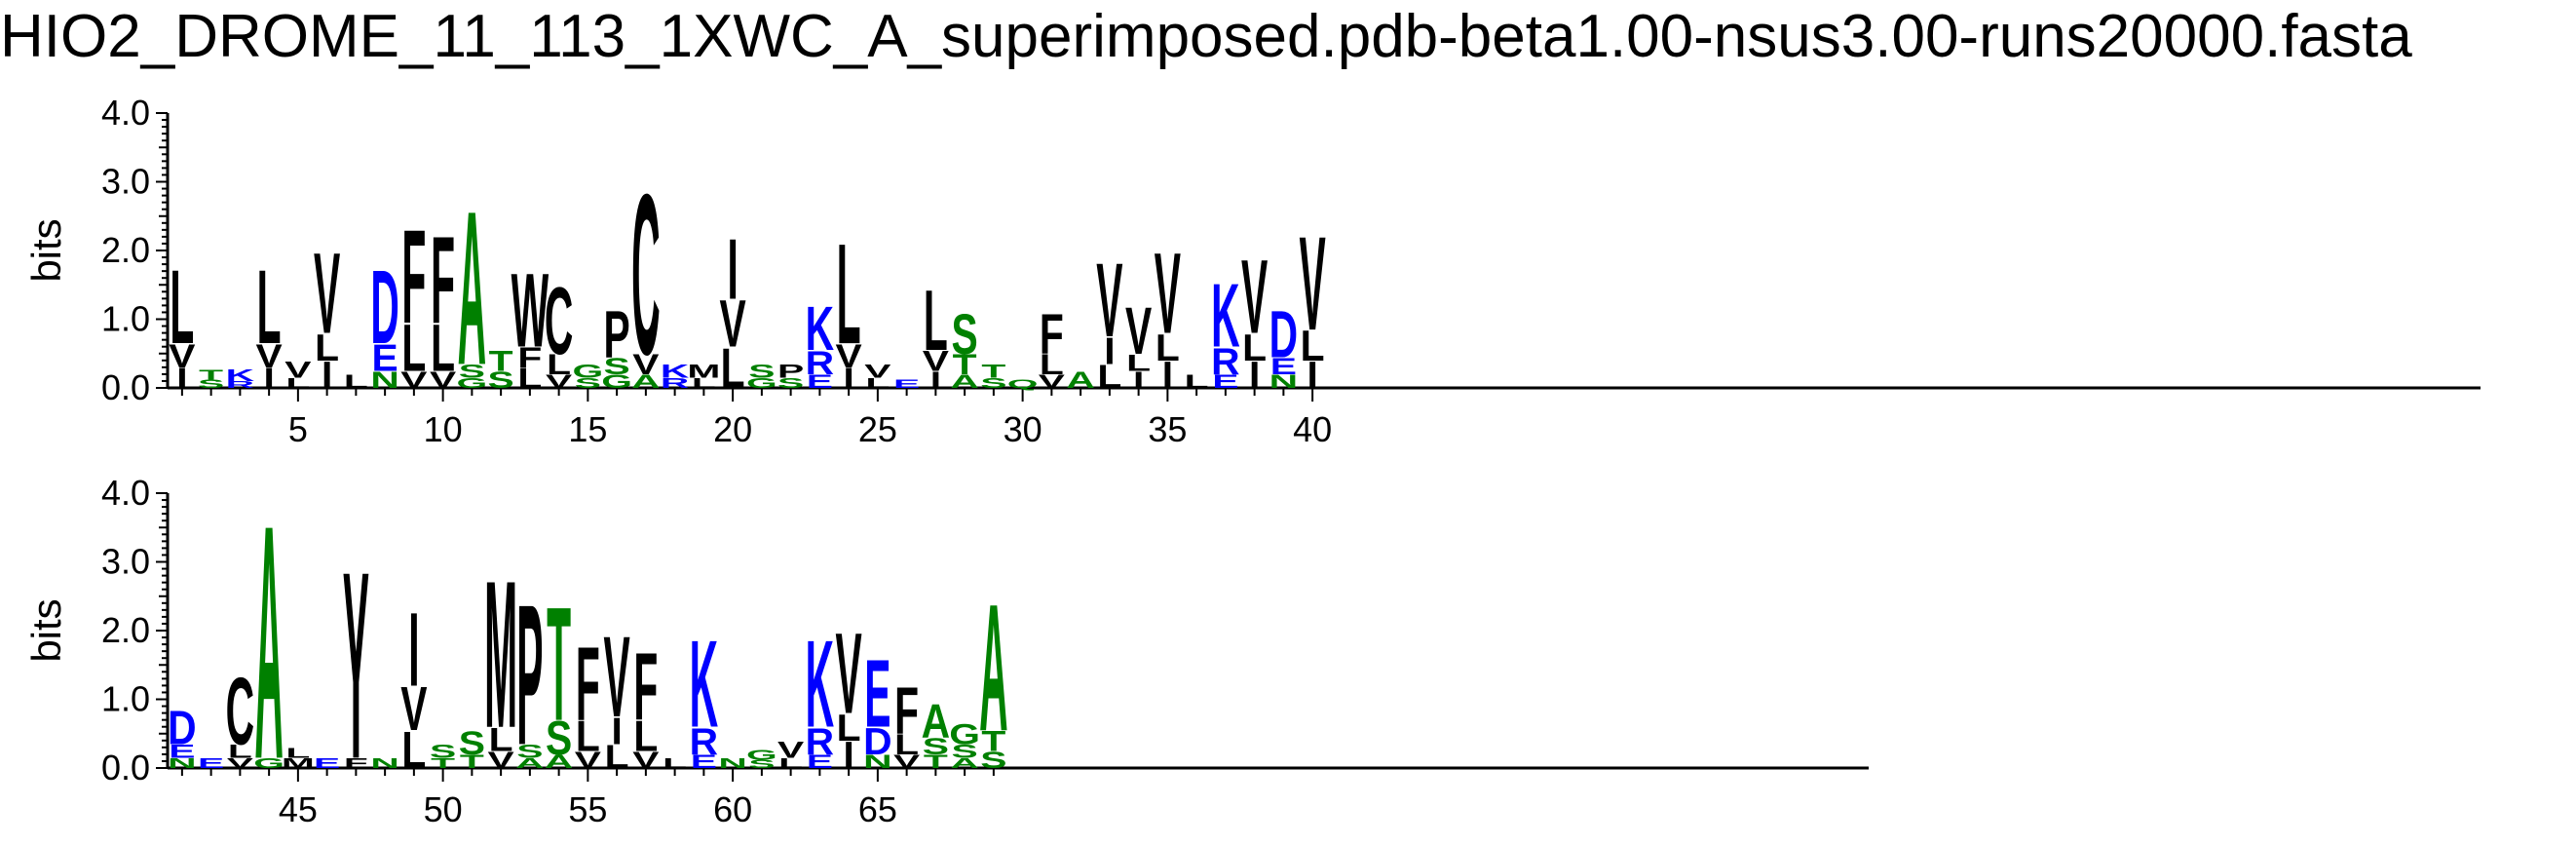  I want to click on x-tick-label: 5, so click(298, 429).